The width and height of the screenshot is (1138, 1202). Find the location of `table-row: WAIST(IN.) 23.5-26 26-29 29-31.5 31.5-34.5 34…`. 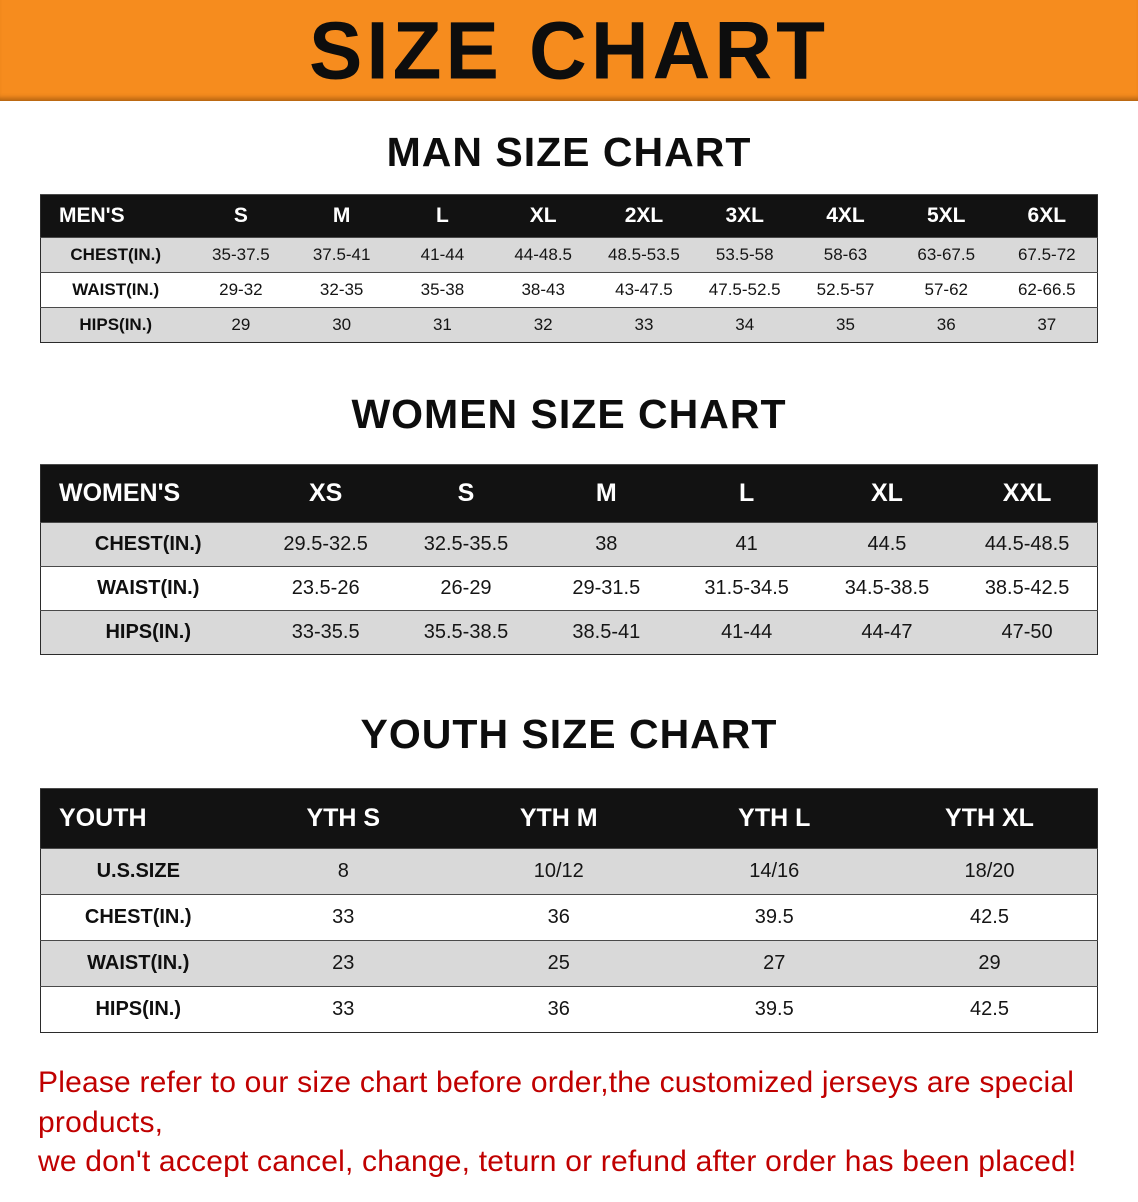

table-row: WAIST(IN.) 23.5-26 26-29 29-31.5 31.5-34.5 34… is located at coordinates (569, 588).